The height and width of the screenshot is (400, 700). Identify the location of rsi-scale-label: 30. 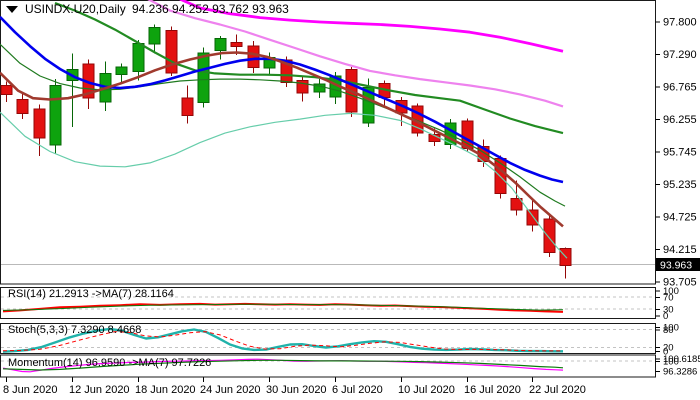
(668, 310).